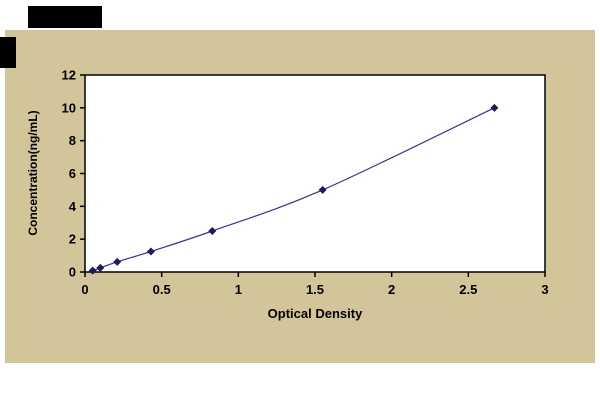 The height and width of the screenshot is (400, 600). Describe the element at coordinates (162, 289) in the screenshot. I see `x-tick-label: 0.5` at that location.